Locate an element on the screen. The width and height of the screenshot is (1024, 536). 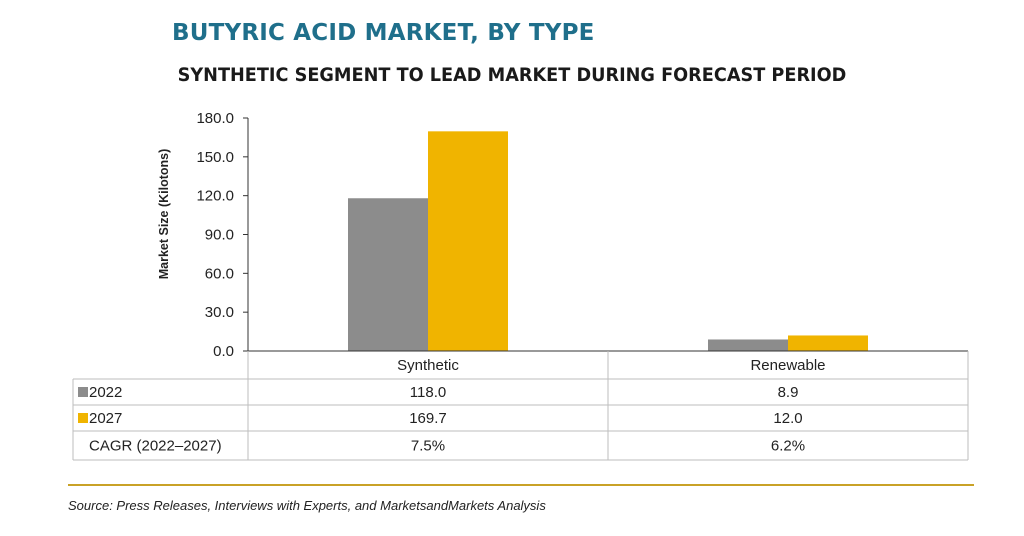
bar-2027-synthetic is located at coordinates (468, 241).